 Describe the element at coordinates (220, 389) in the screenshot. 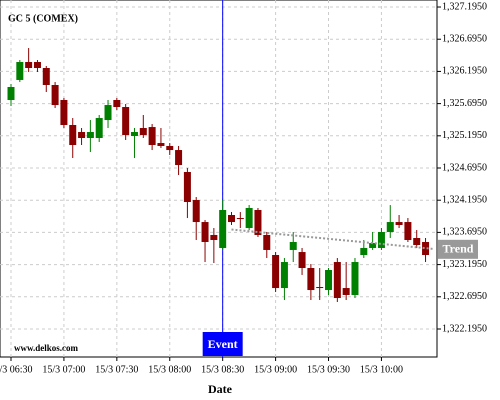

I see `x-axis-label: Date` at that location.